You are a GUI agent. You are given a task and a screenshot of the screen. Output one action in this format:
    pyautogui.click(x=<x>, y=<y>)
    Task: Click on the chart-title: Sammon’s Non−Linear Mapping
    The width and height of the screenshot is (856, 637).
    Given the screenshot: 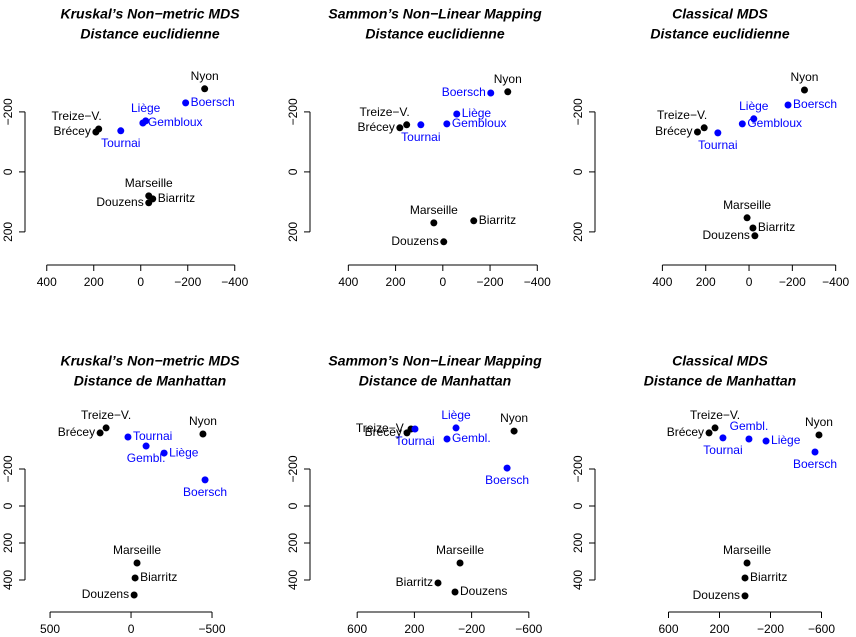 What is the action you would take?
    pyautogui.click(x=435, y=361)
    